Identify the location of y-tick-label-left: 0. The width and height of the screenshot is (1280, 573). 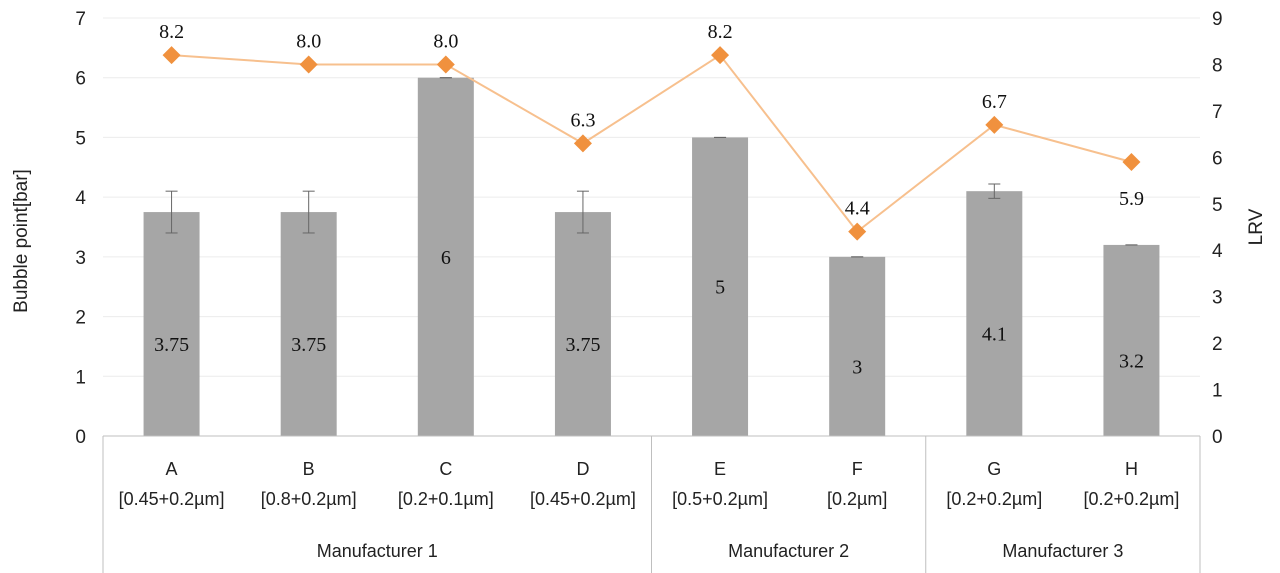
(80, 437).